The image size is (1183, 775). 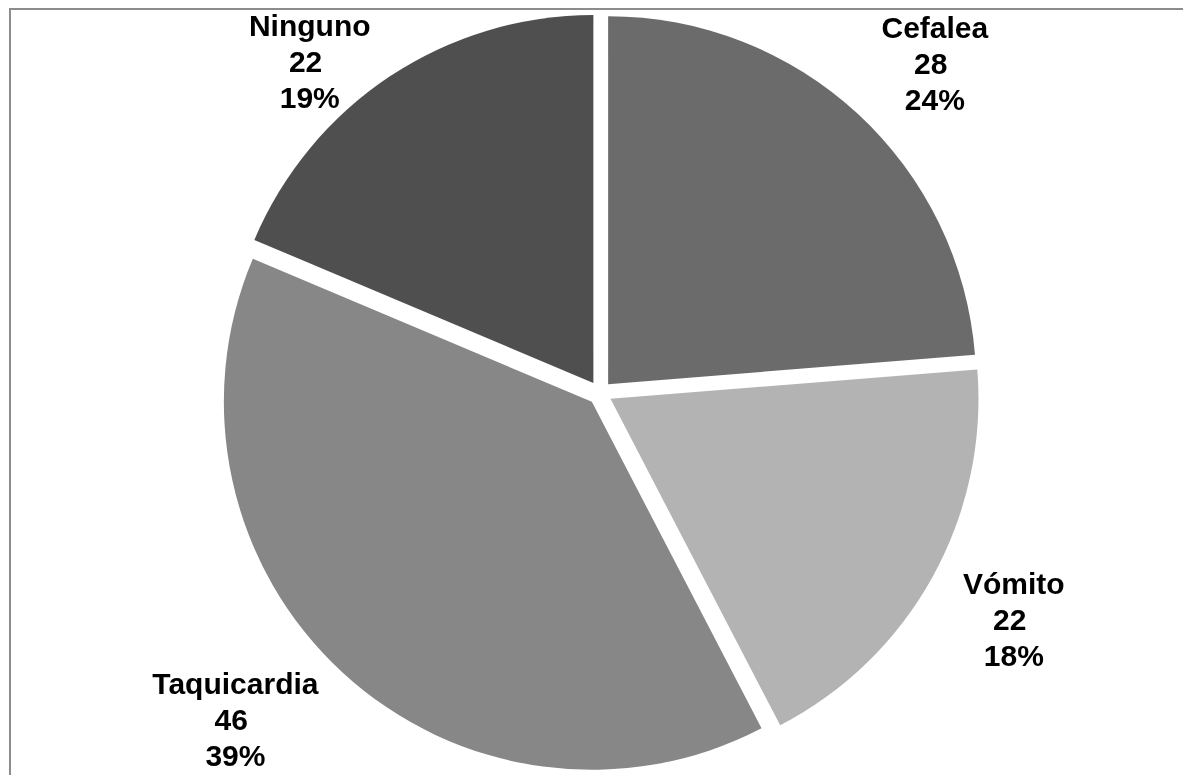 What do you see at coordinates (935, 27) in the screenshot?
I see `slice-label: Cefalea` at bounding box center [935, 27].